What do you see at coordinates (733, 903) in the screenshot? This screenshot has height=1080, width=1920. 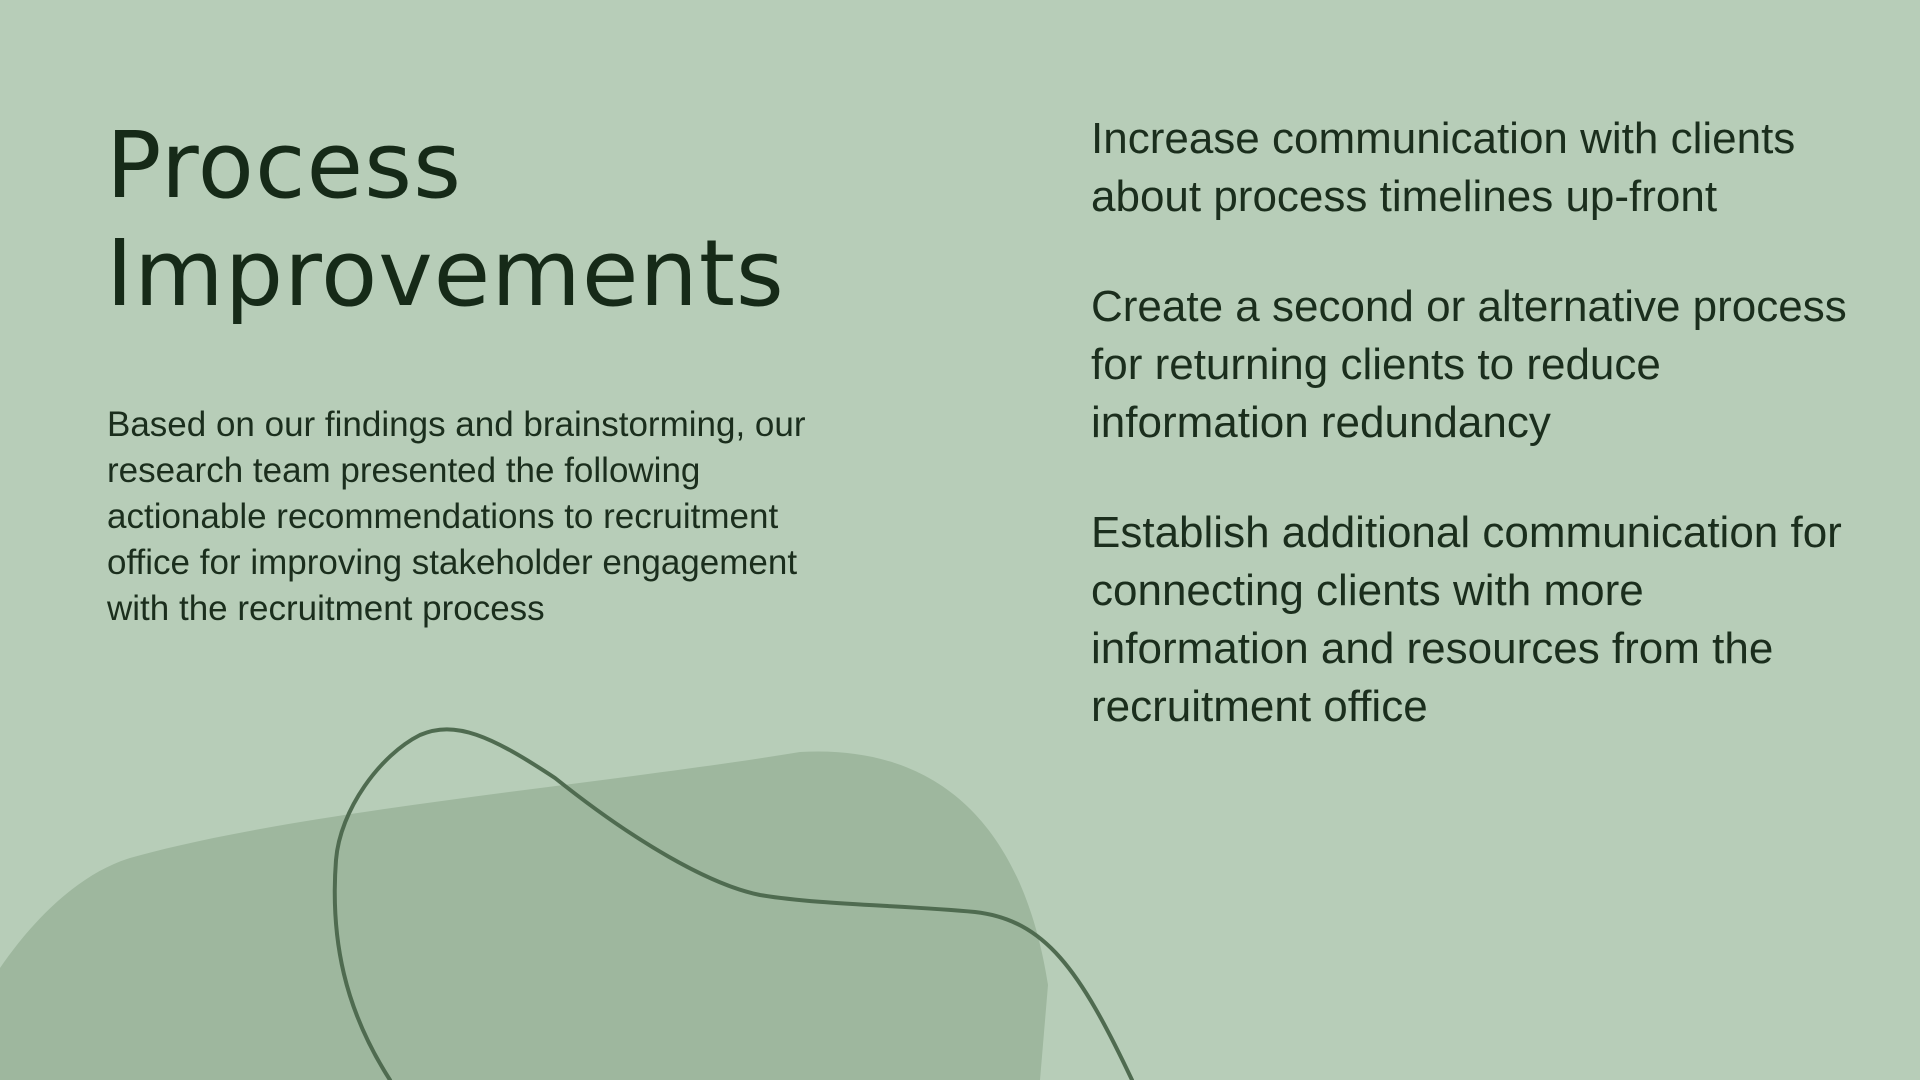 I see `background-curve-line` at bounding box center [733, 903].